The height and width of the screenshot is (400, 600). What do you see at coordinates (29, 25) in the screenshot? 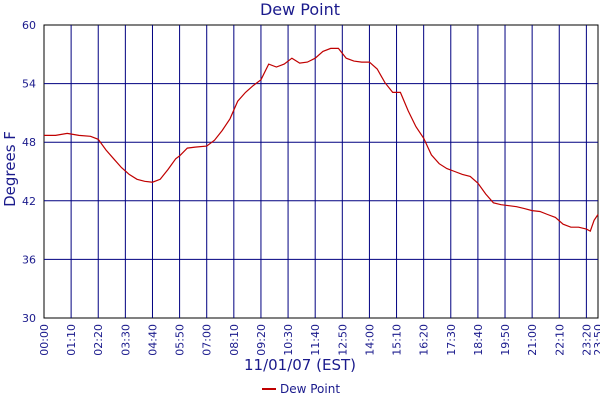
I see `y-tick-label: 60` at bounding box center [29, 25].